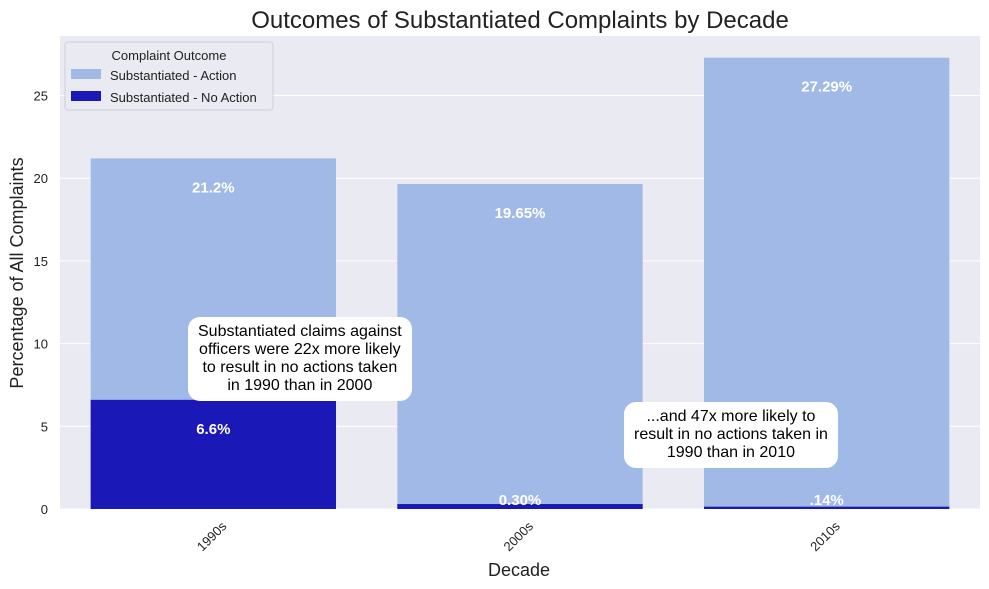 The height and width of the screenshot is (589, 989). What do you see at coordinates (41, 303) in the screenshot?
I see `y-axis-ticks: 0 5 10 15 20 25` at bounding box center [41, 303].